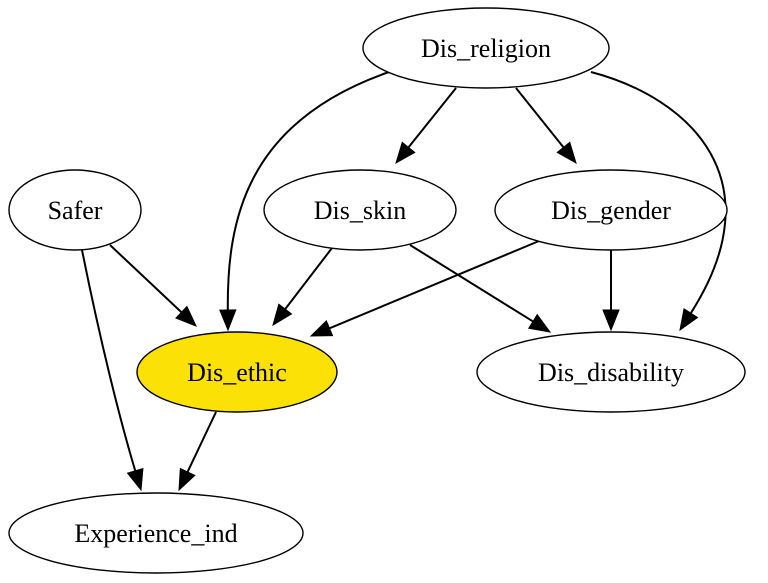 Image resolution: width=768 pixels, height=583 pixels. I want to click on edge-dis-religion-to-dis-skin, so click(426, 126).